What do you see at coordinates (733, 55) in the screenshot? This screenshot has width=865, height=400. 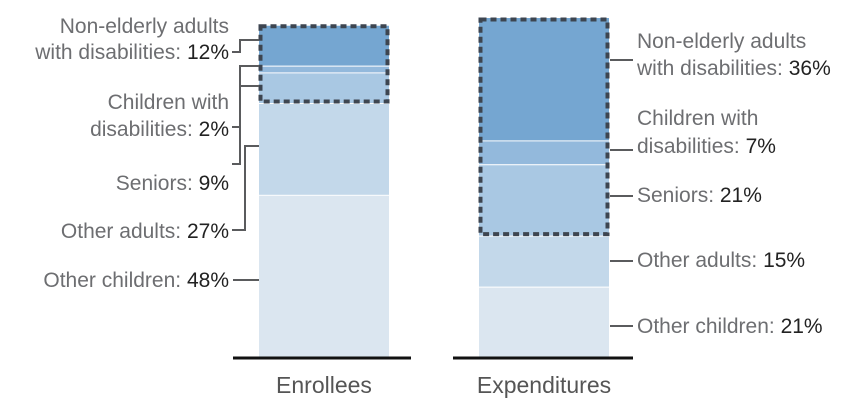 I see `label-expenditures-non-elderly-adults-with-disabilities: Non-elderly adults with disabilities: 36%` at bounding box center [733, 55].